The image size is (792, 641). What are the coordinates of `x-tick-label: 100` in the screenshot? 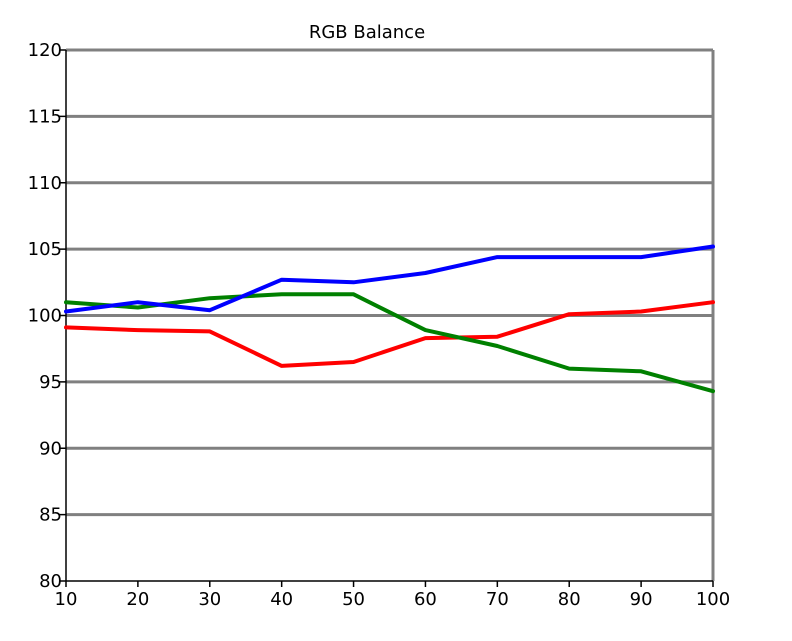 It's located at (713, 599).